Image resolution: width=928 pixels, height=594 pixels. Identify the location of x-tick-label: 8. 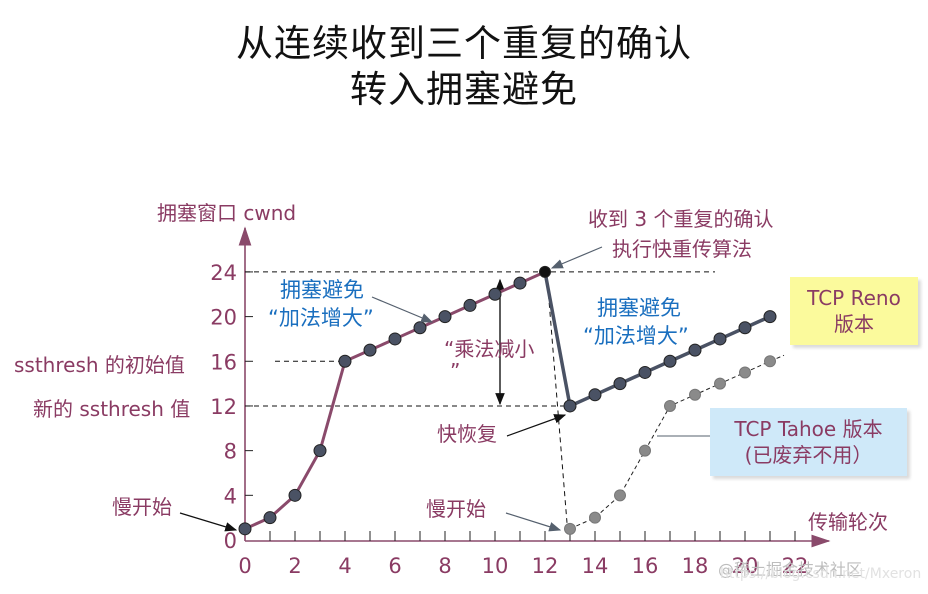
(444, 566).